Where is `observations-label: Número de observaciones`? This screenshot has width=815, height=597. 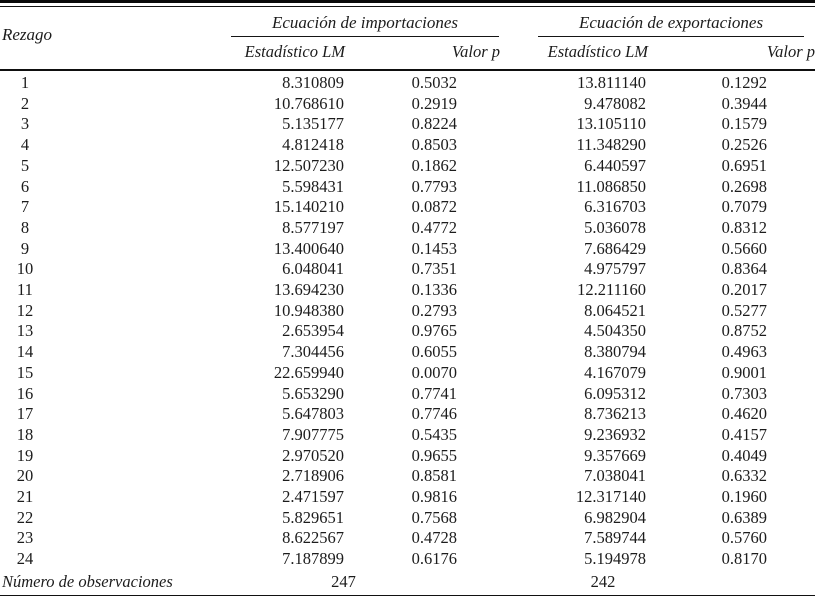 observations-label: Número de observaciones is located at coordinates (87, 581).